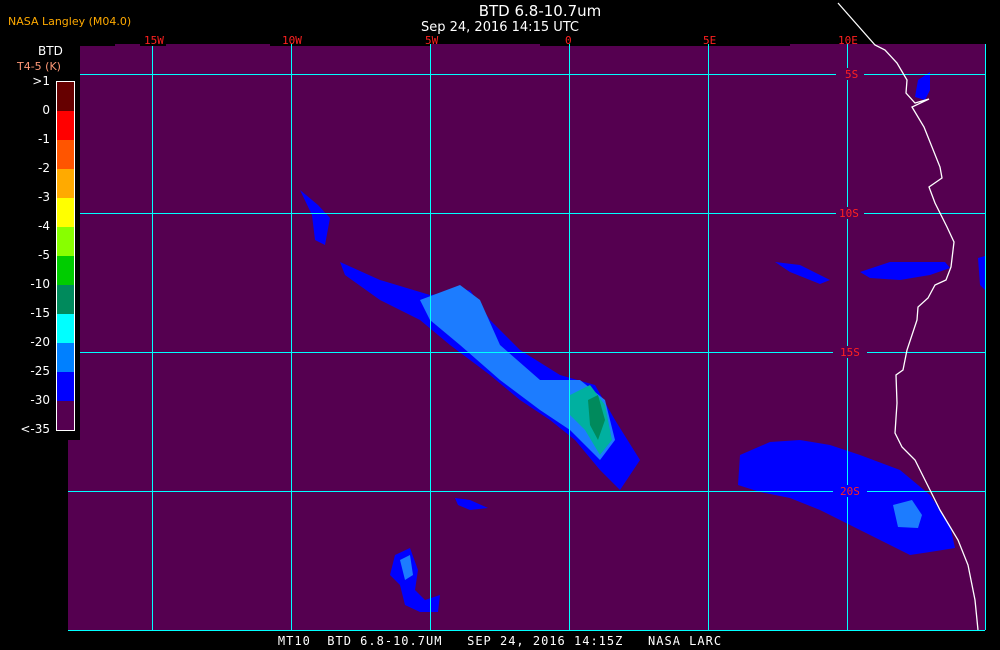  Describe the element at coordinates (596, 417) in the screenshot. I see `cloud-core-green` at that location.